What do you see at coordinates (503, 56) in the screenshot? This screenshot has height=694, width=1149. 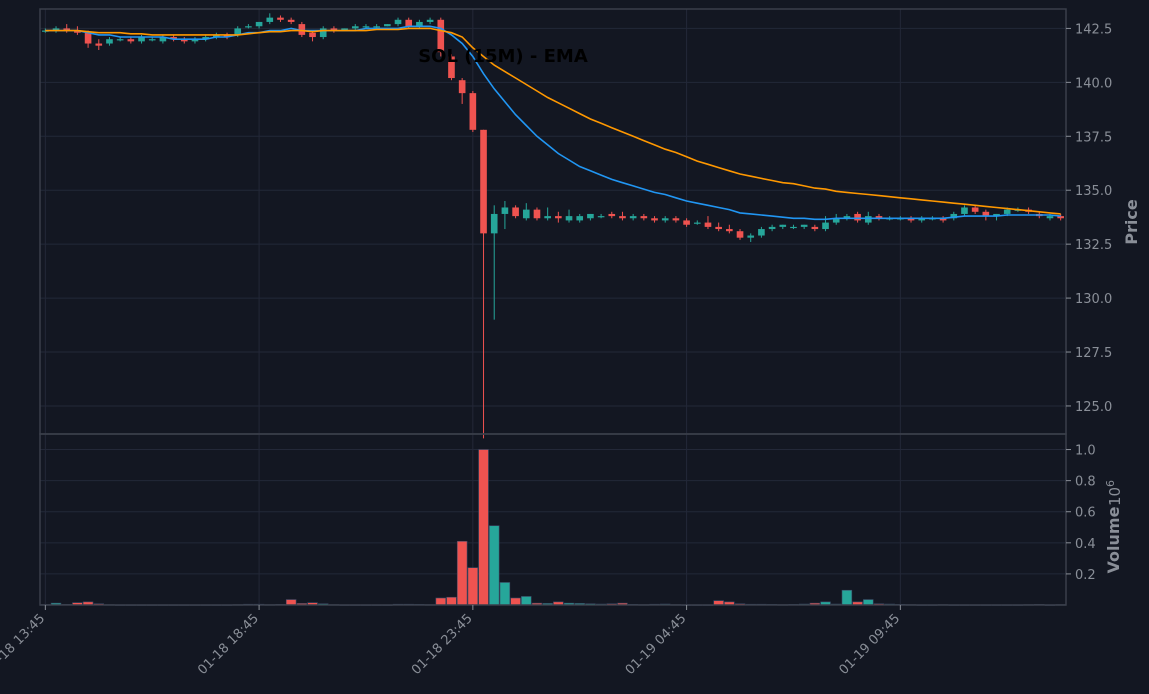 I see `chart-title: SOL (15M) - EMA` at bounding box center [503, 56].